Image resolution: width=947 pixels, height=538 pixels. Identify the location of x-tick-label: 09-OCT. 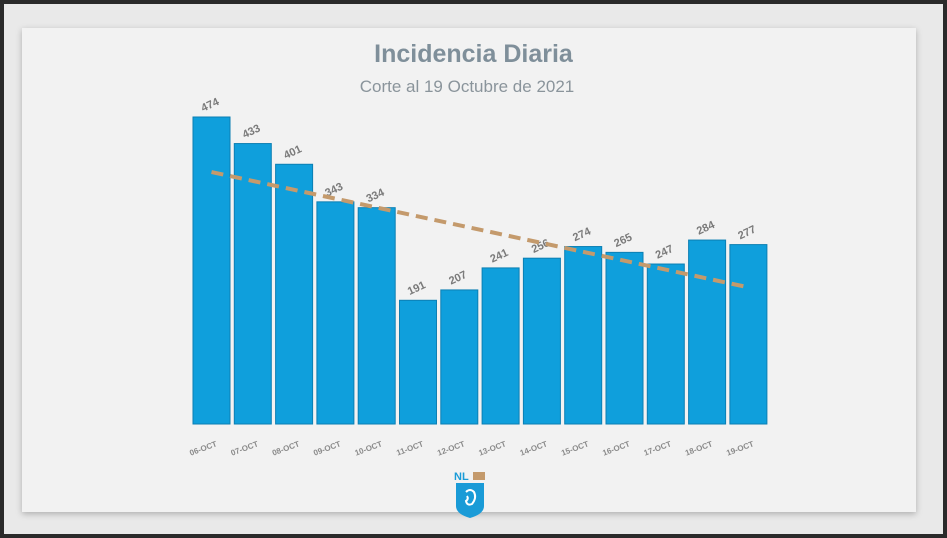
(327, 448).